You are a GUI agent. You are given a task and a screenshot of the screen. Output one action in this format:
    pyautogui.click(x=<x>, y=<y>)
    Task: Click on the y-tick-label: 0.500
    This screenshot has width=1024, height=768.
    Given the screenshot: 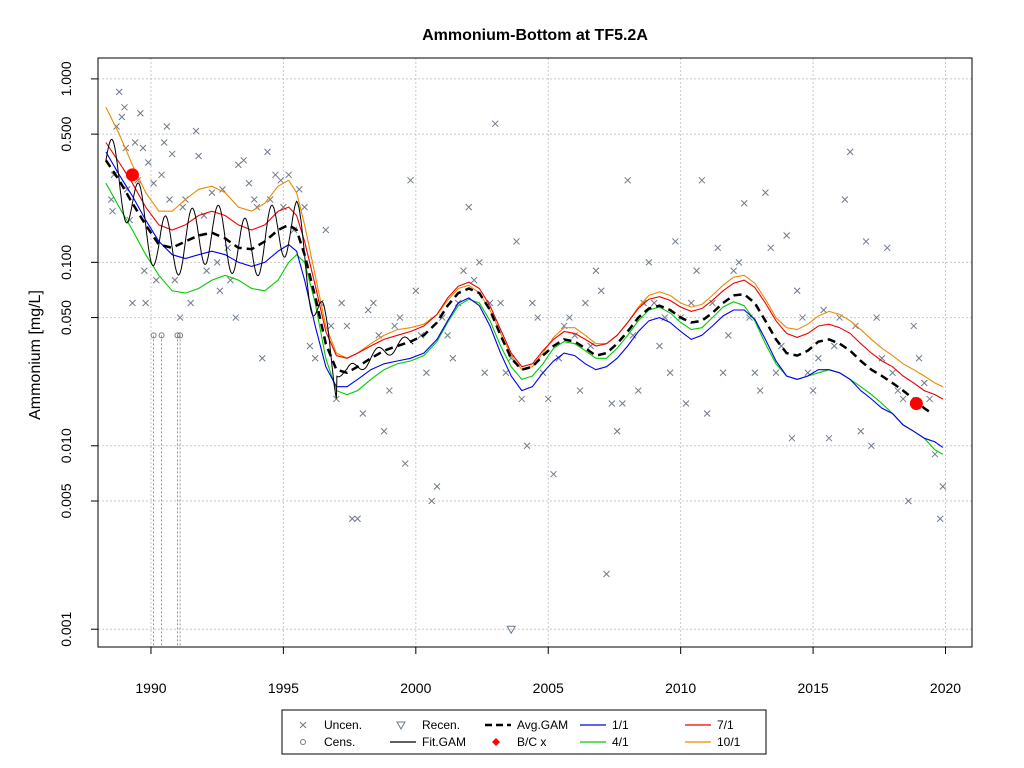 What is the action you would take?
    pyautogui.click(x=66, y=133)
    